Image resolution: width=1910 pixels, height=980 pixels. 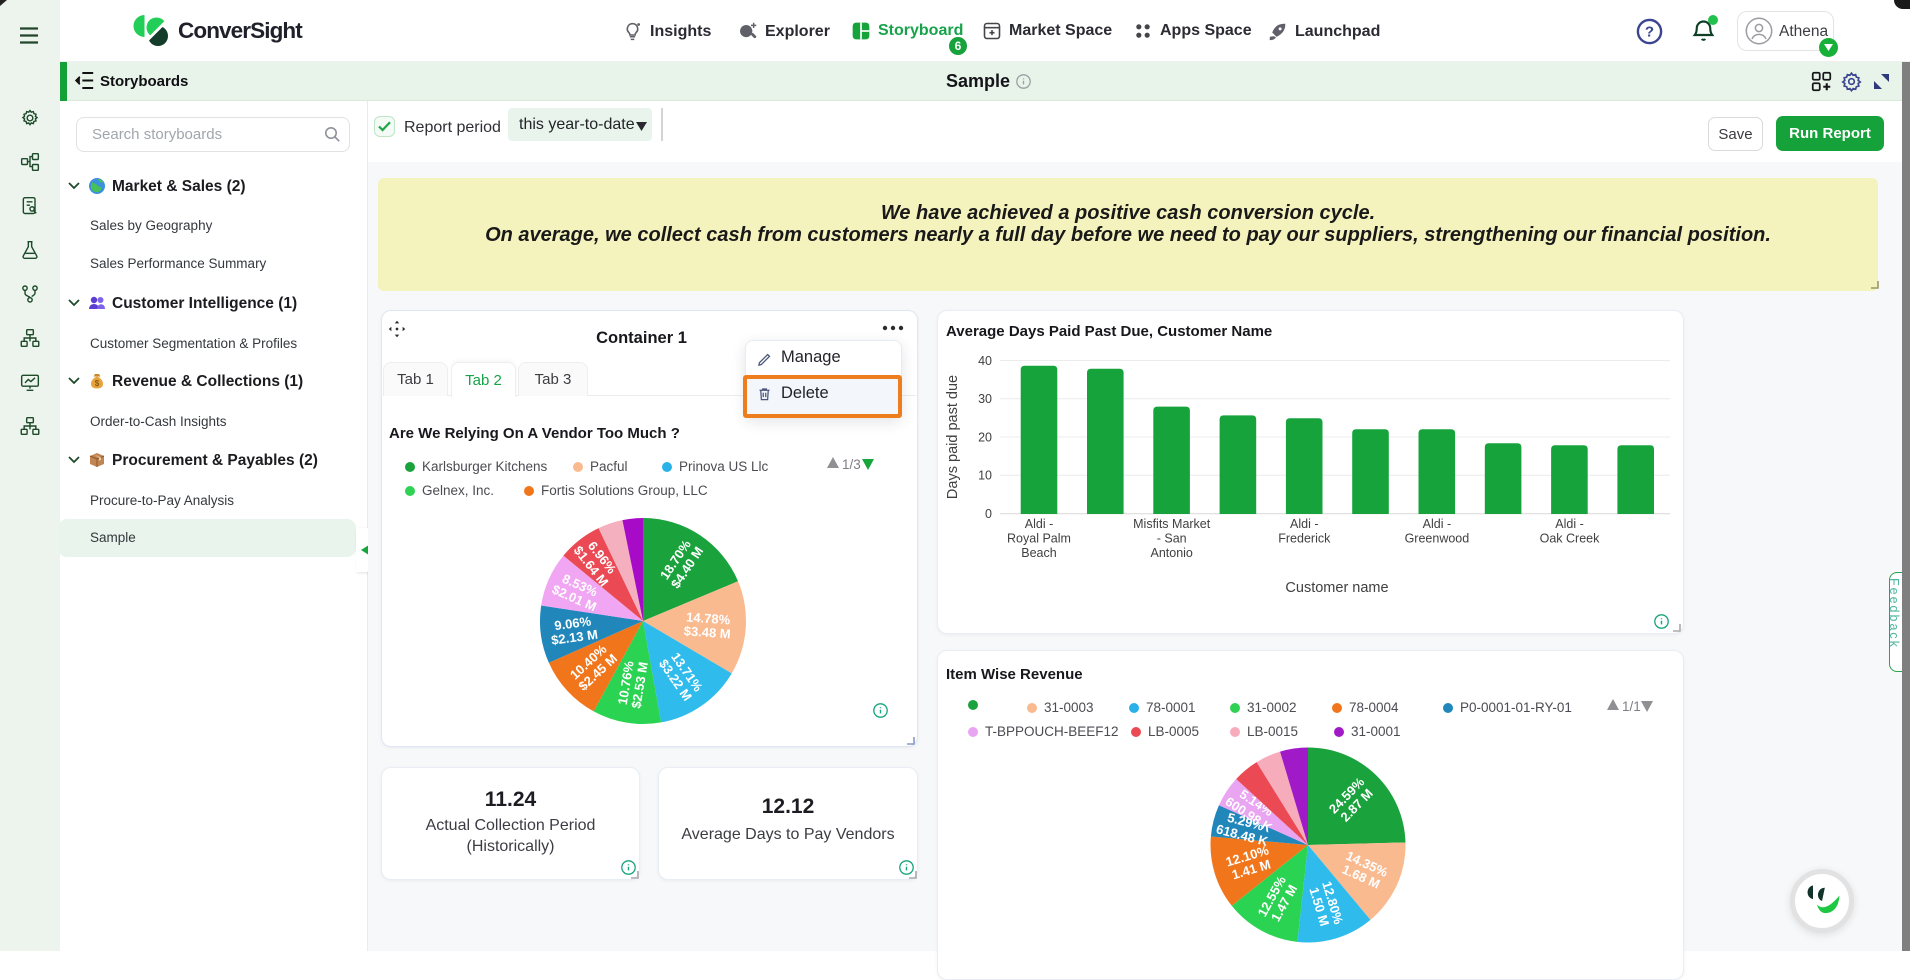 What do you see at coordinates (985, 438) in the screenshot?
I see `svg-text: 20` at bounding box center [985, 438].